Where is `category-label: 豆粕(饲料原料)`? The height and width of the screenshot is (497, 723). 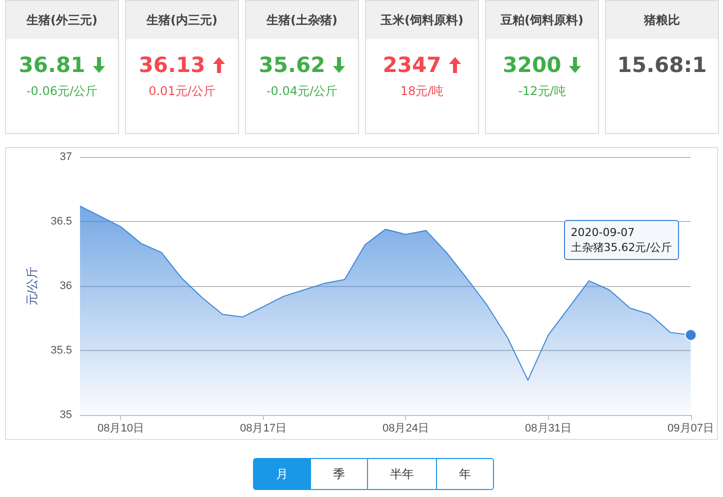 category-label: 豆粕(饲料原料) is located at coordinates (542, 20).